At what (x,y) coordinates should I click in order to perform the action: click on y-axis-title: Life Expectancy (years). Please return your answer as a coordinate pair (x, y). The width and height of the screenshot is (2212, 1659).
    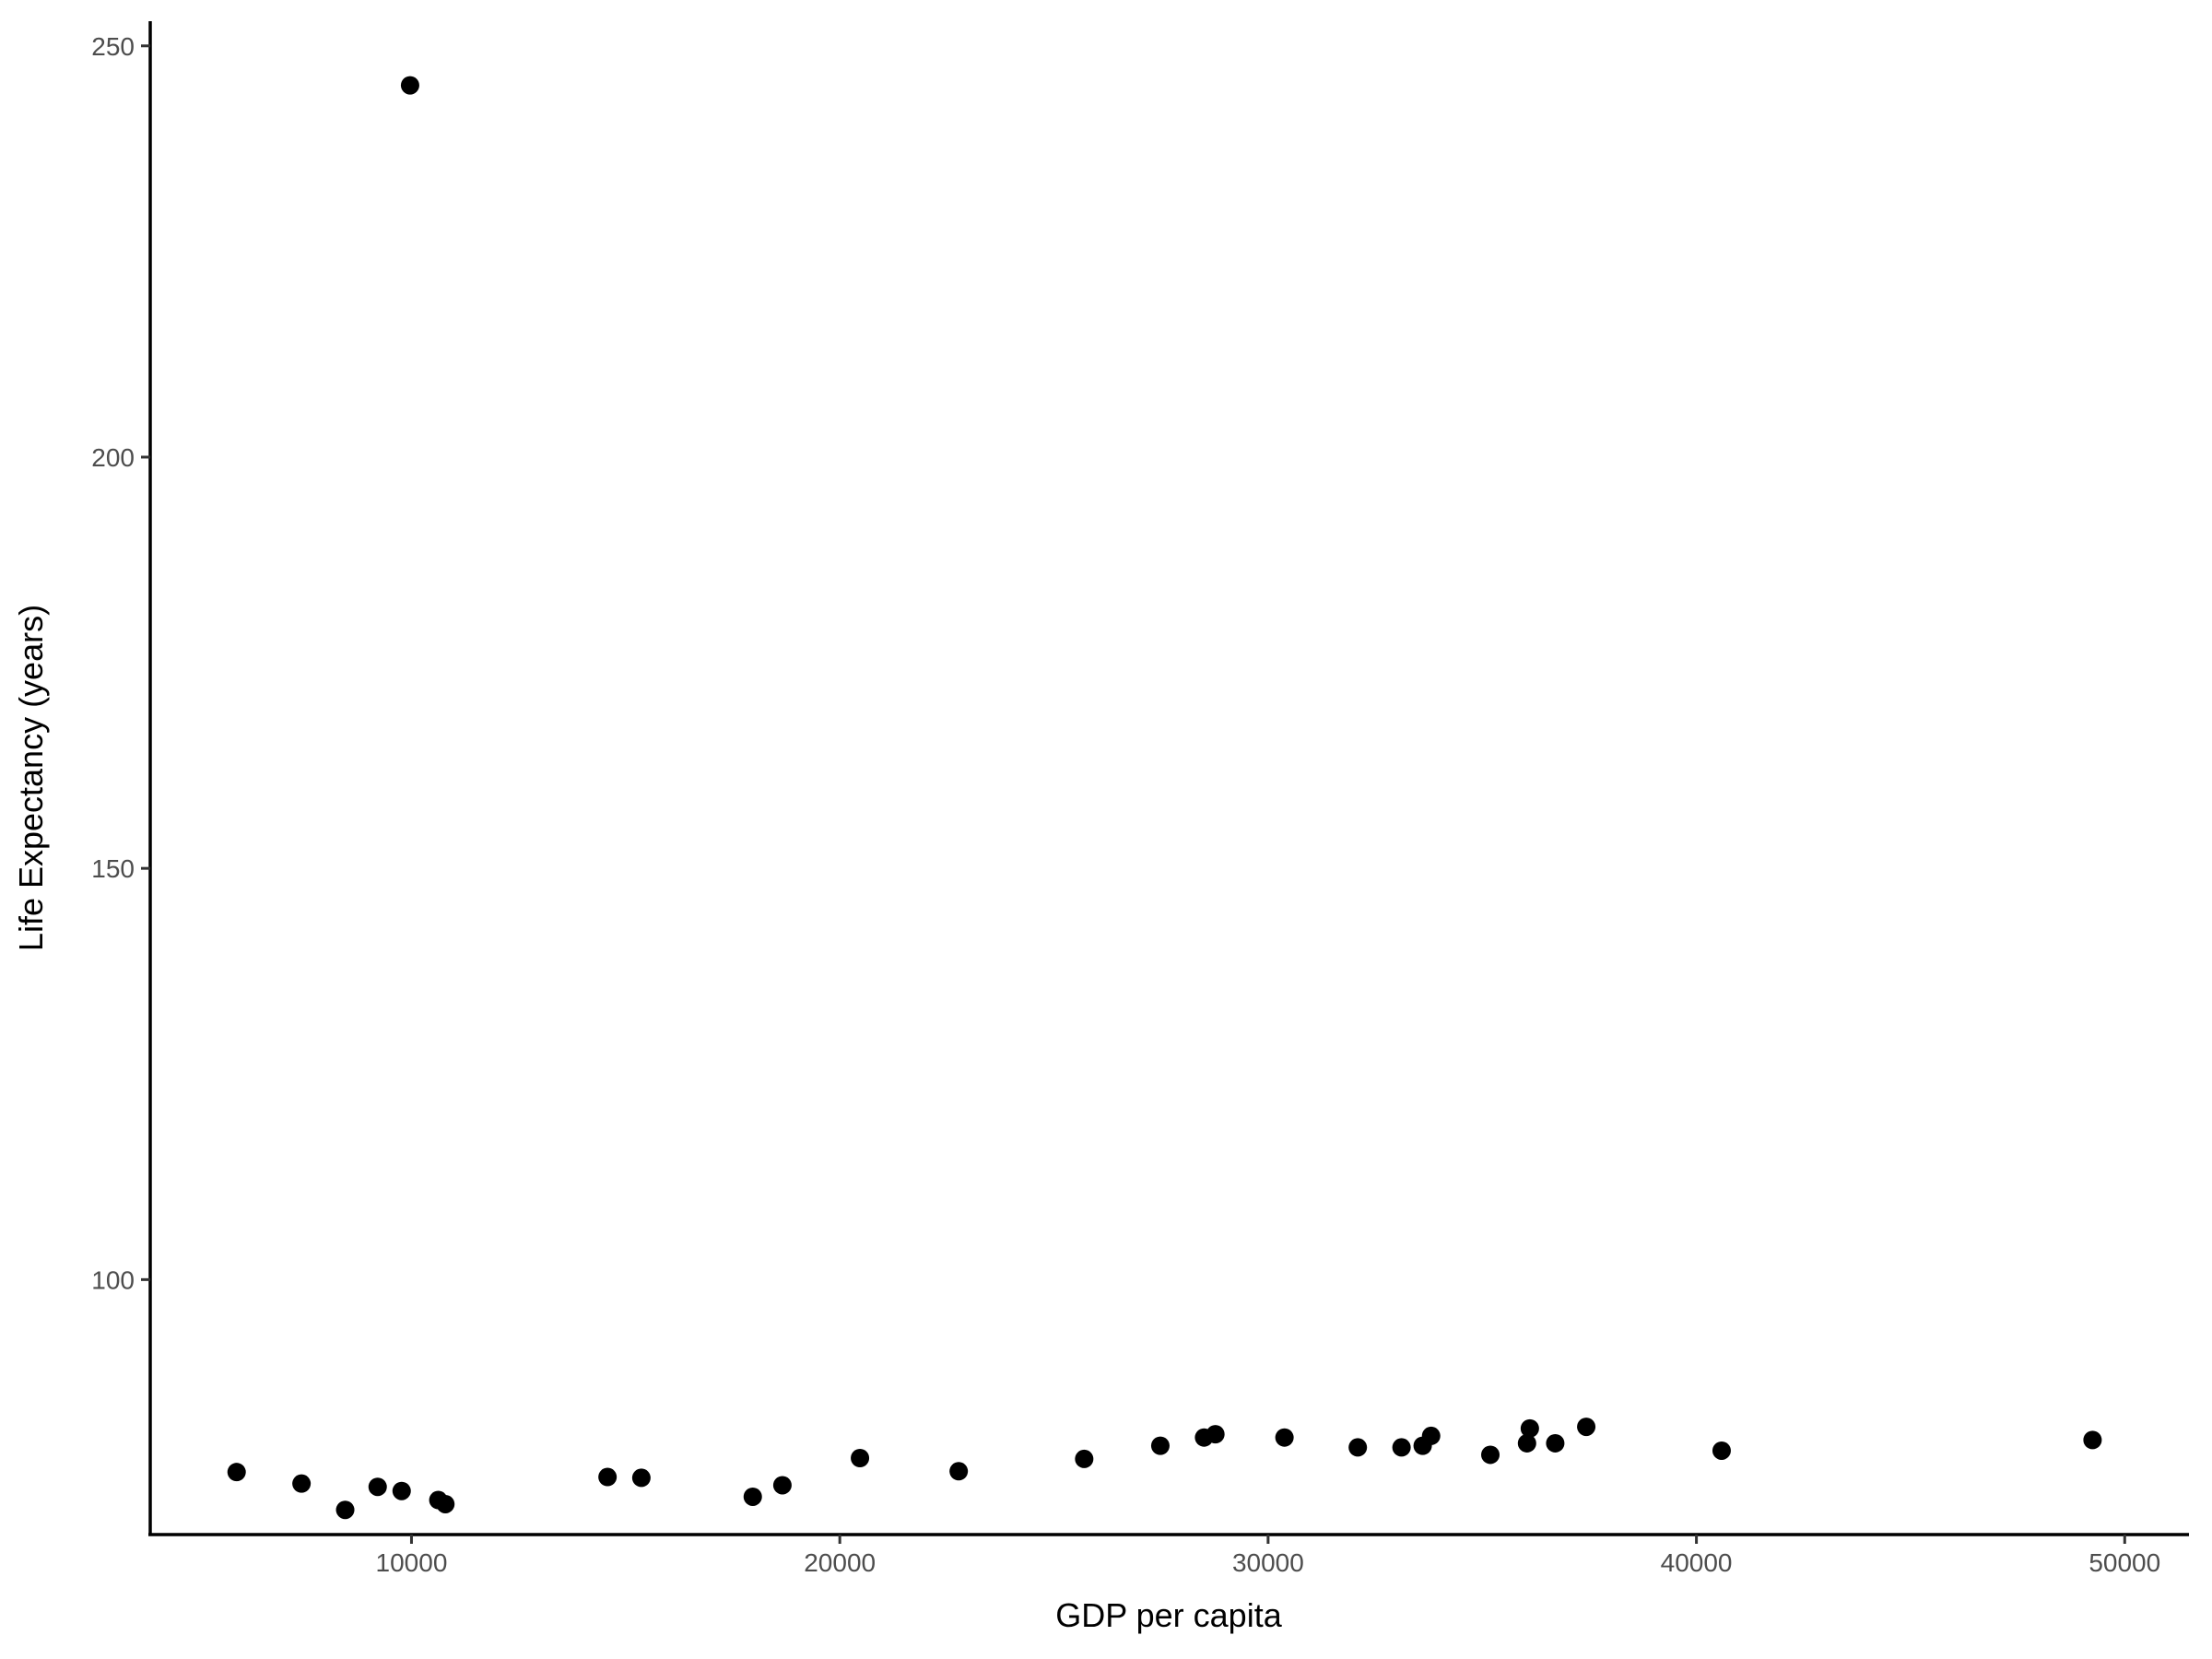
    Looking at the image, I should click on (31, 778).